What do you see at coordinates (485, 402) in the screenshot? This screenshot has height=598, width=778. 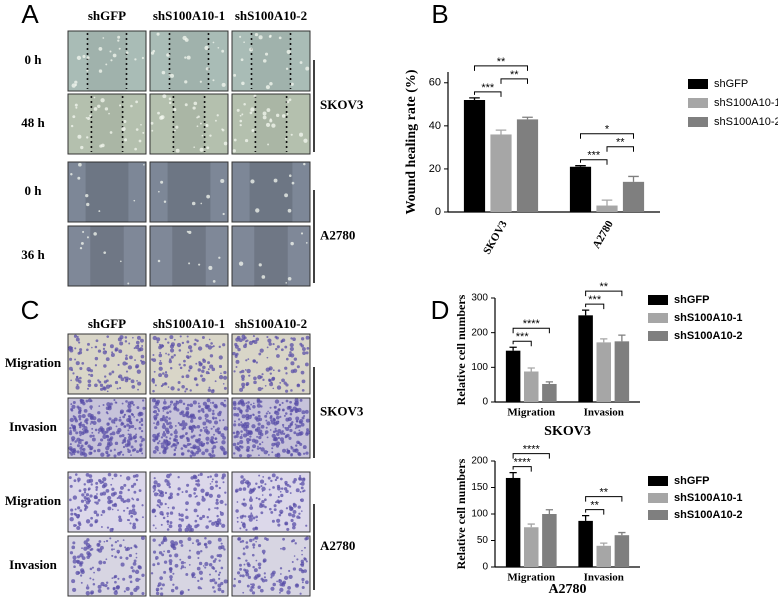 I see `y-tick-label: 0` at bounding box center [485, 402].